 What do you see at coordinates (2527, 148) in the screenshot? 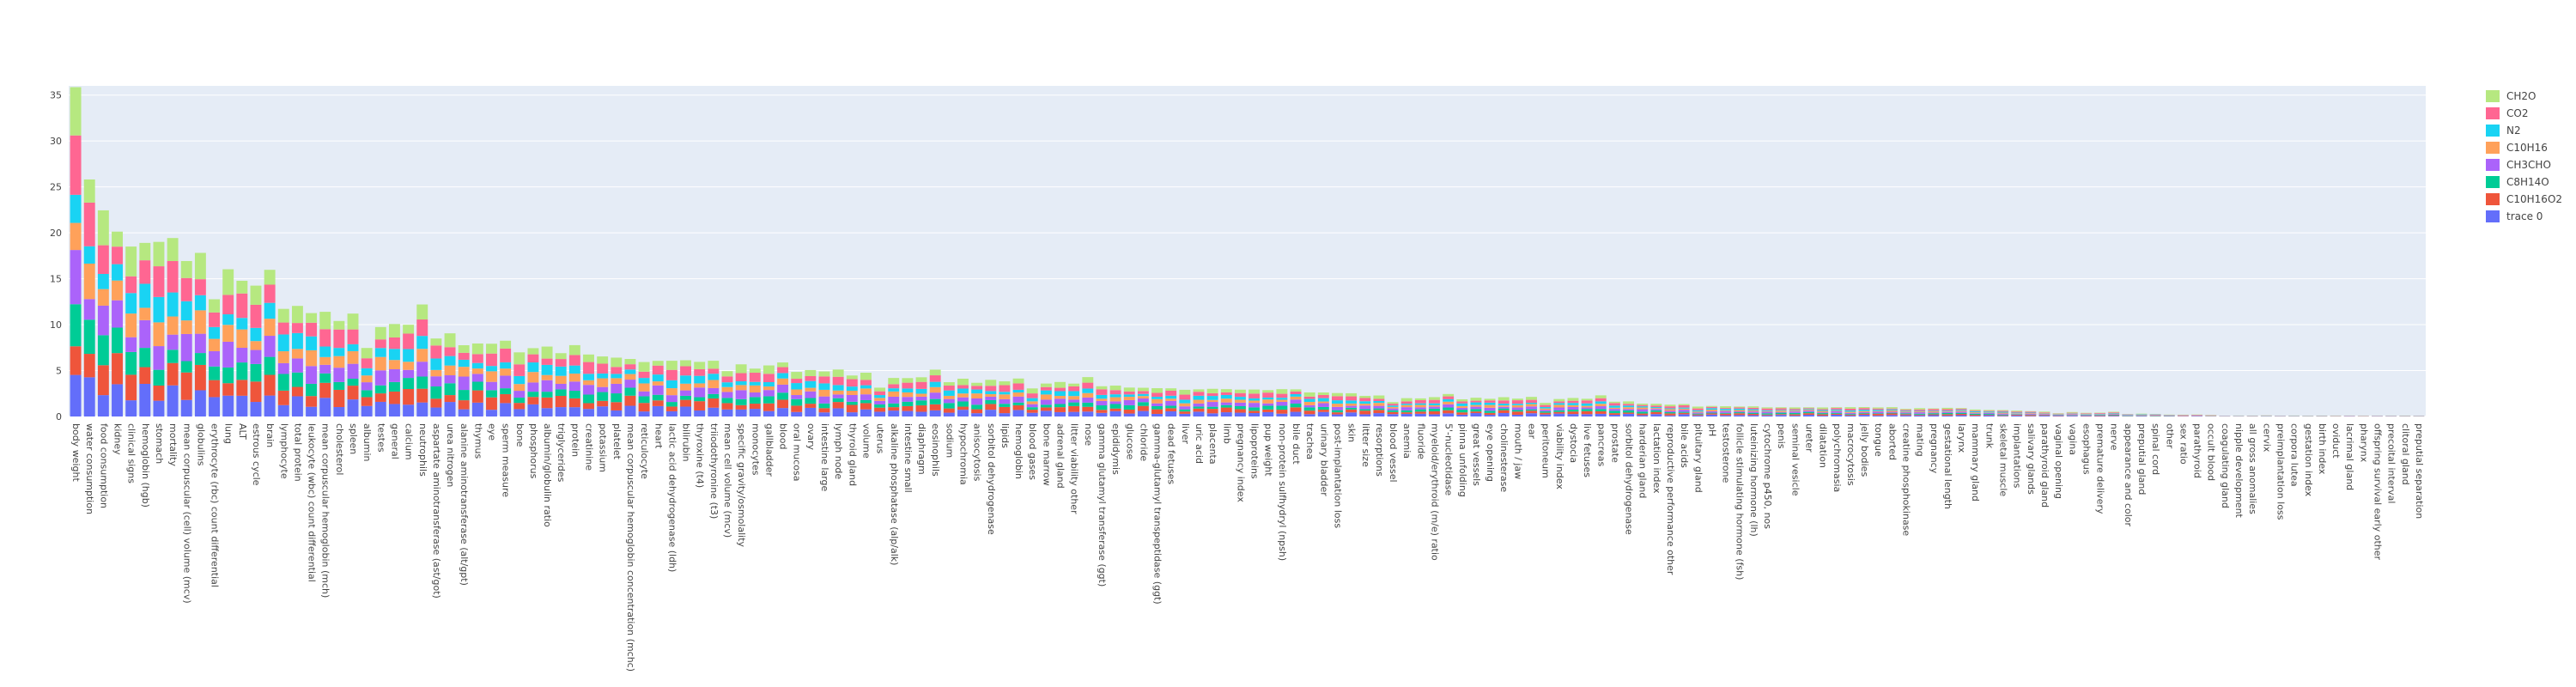
I see `legend-label: C10H16` at bounding box center [2527, 148].